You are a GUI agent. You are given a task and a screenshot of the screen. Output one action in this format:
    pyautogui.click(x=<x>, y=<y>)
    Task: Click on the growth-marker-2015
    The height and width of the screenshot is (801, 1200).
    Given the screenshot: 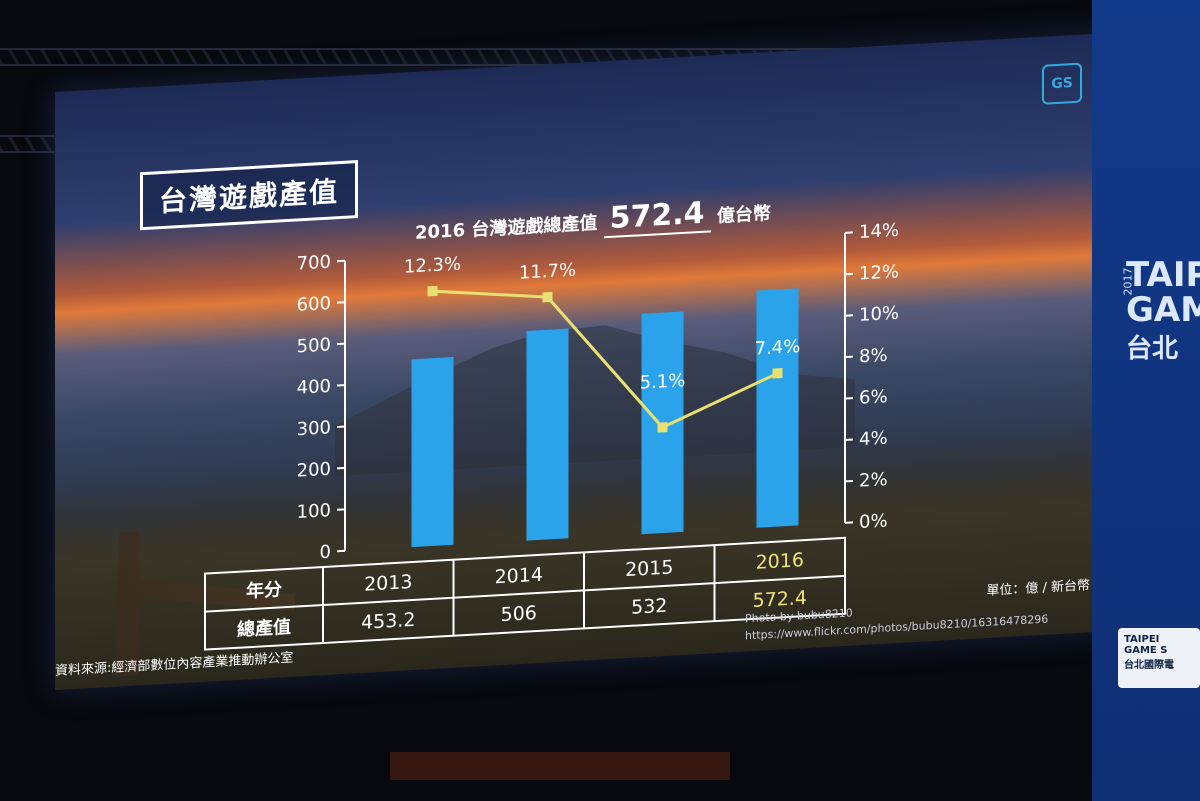 What is the action you would take?
    pyautogui.click(x=662, y=427)
    